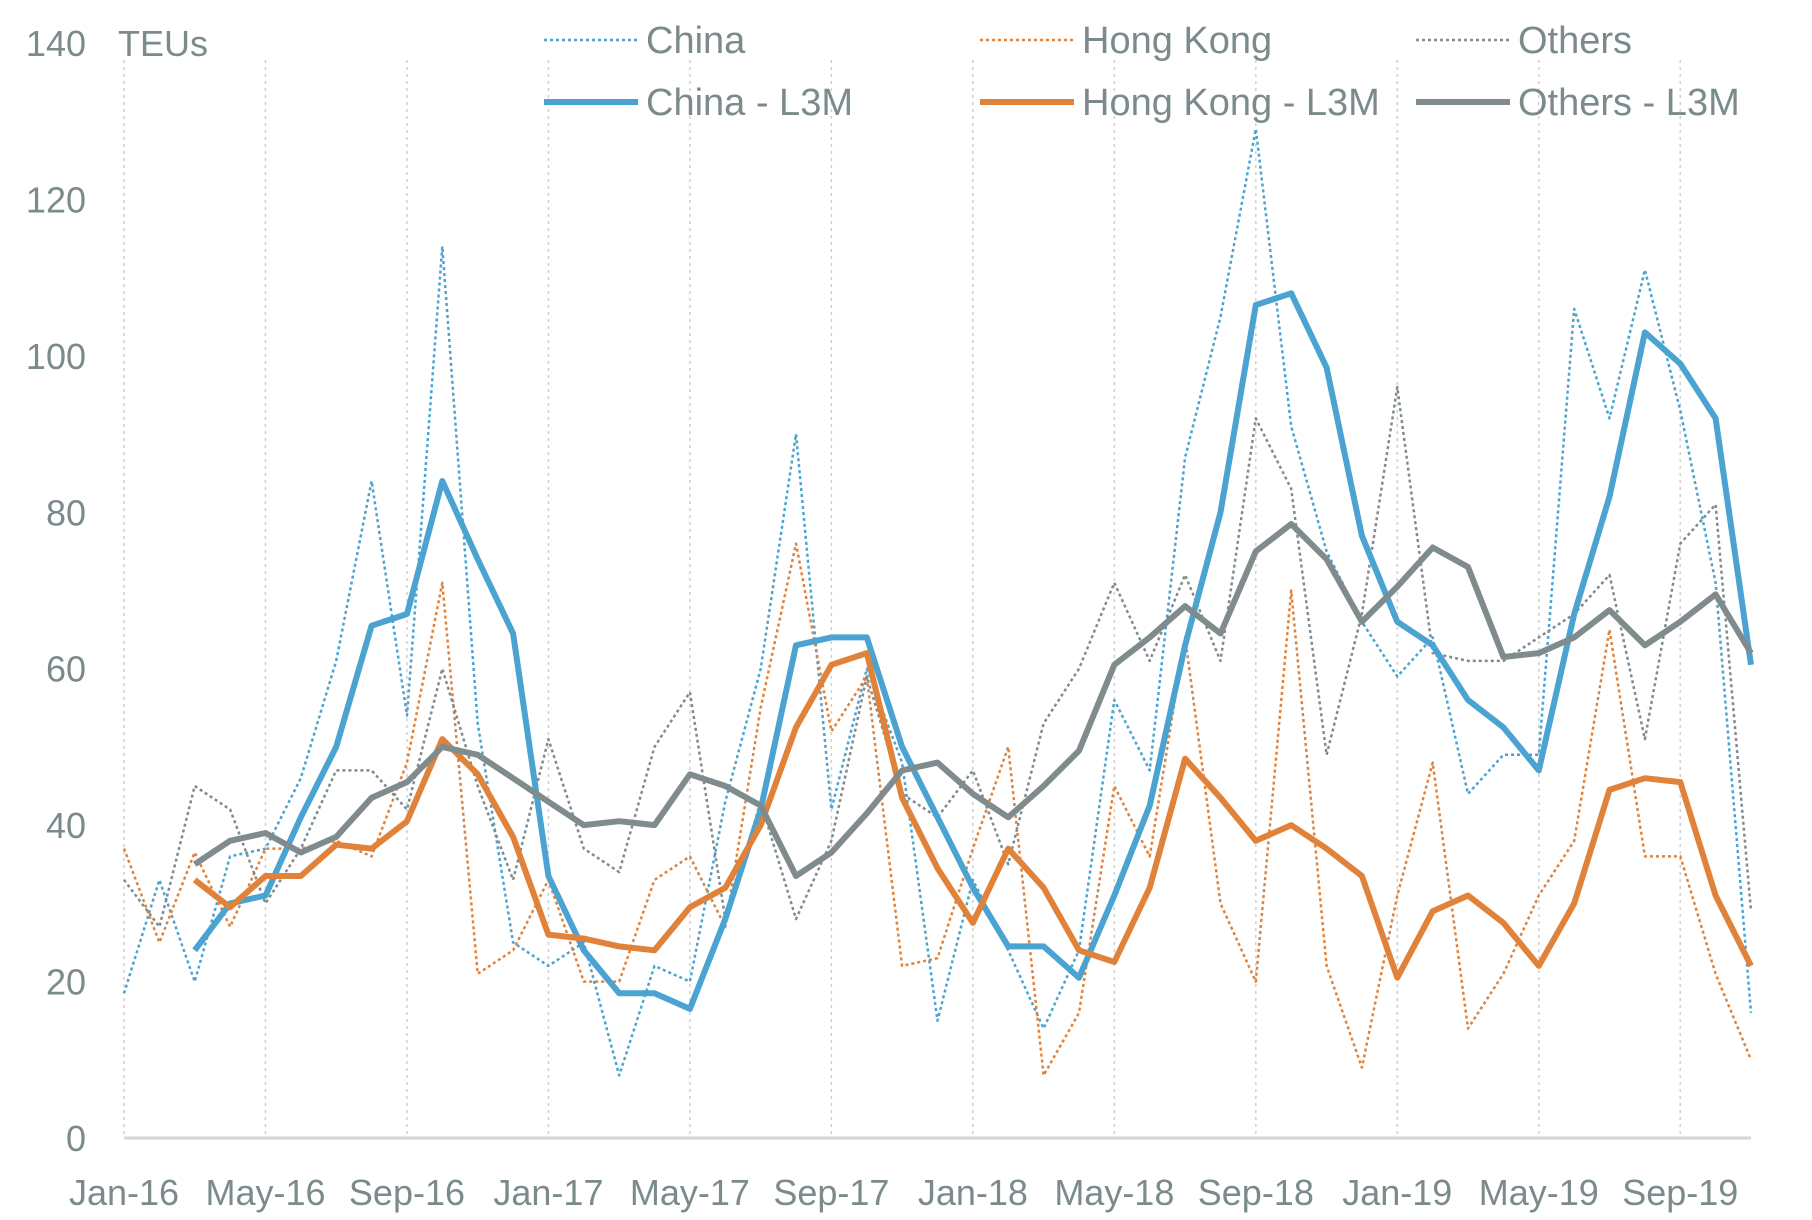 The image size is (1812, 1220). I want to click on x-tick-label: Jan-16, so click(124, 1192).